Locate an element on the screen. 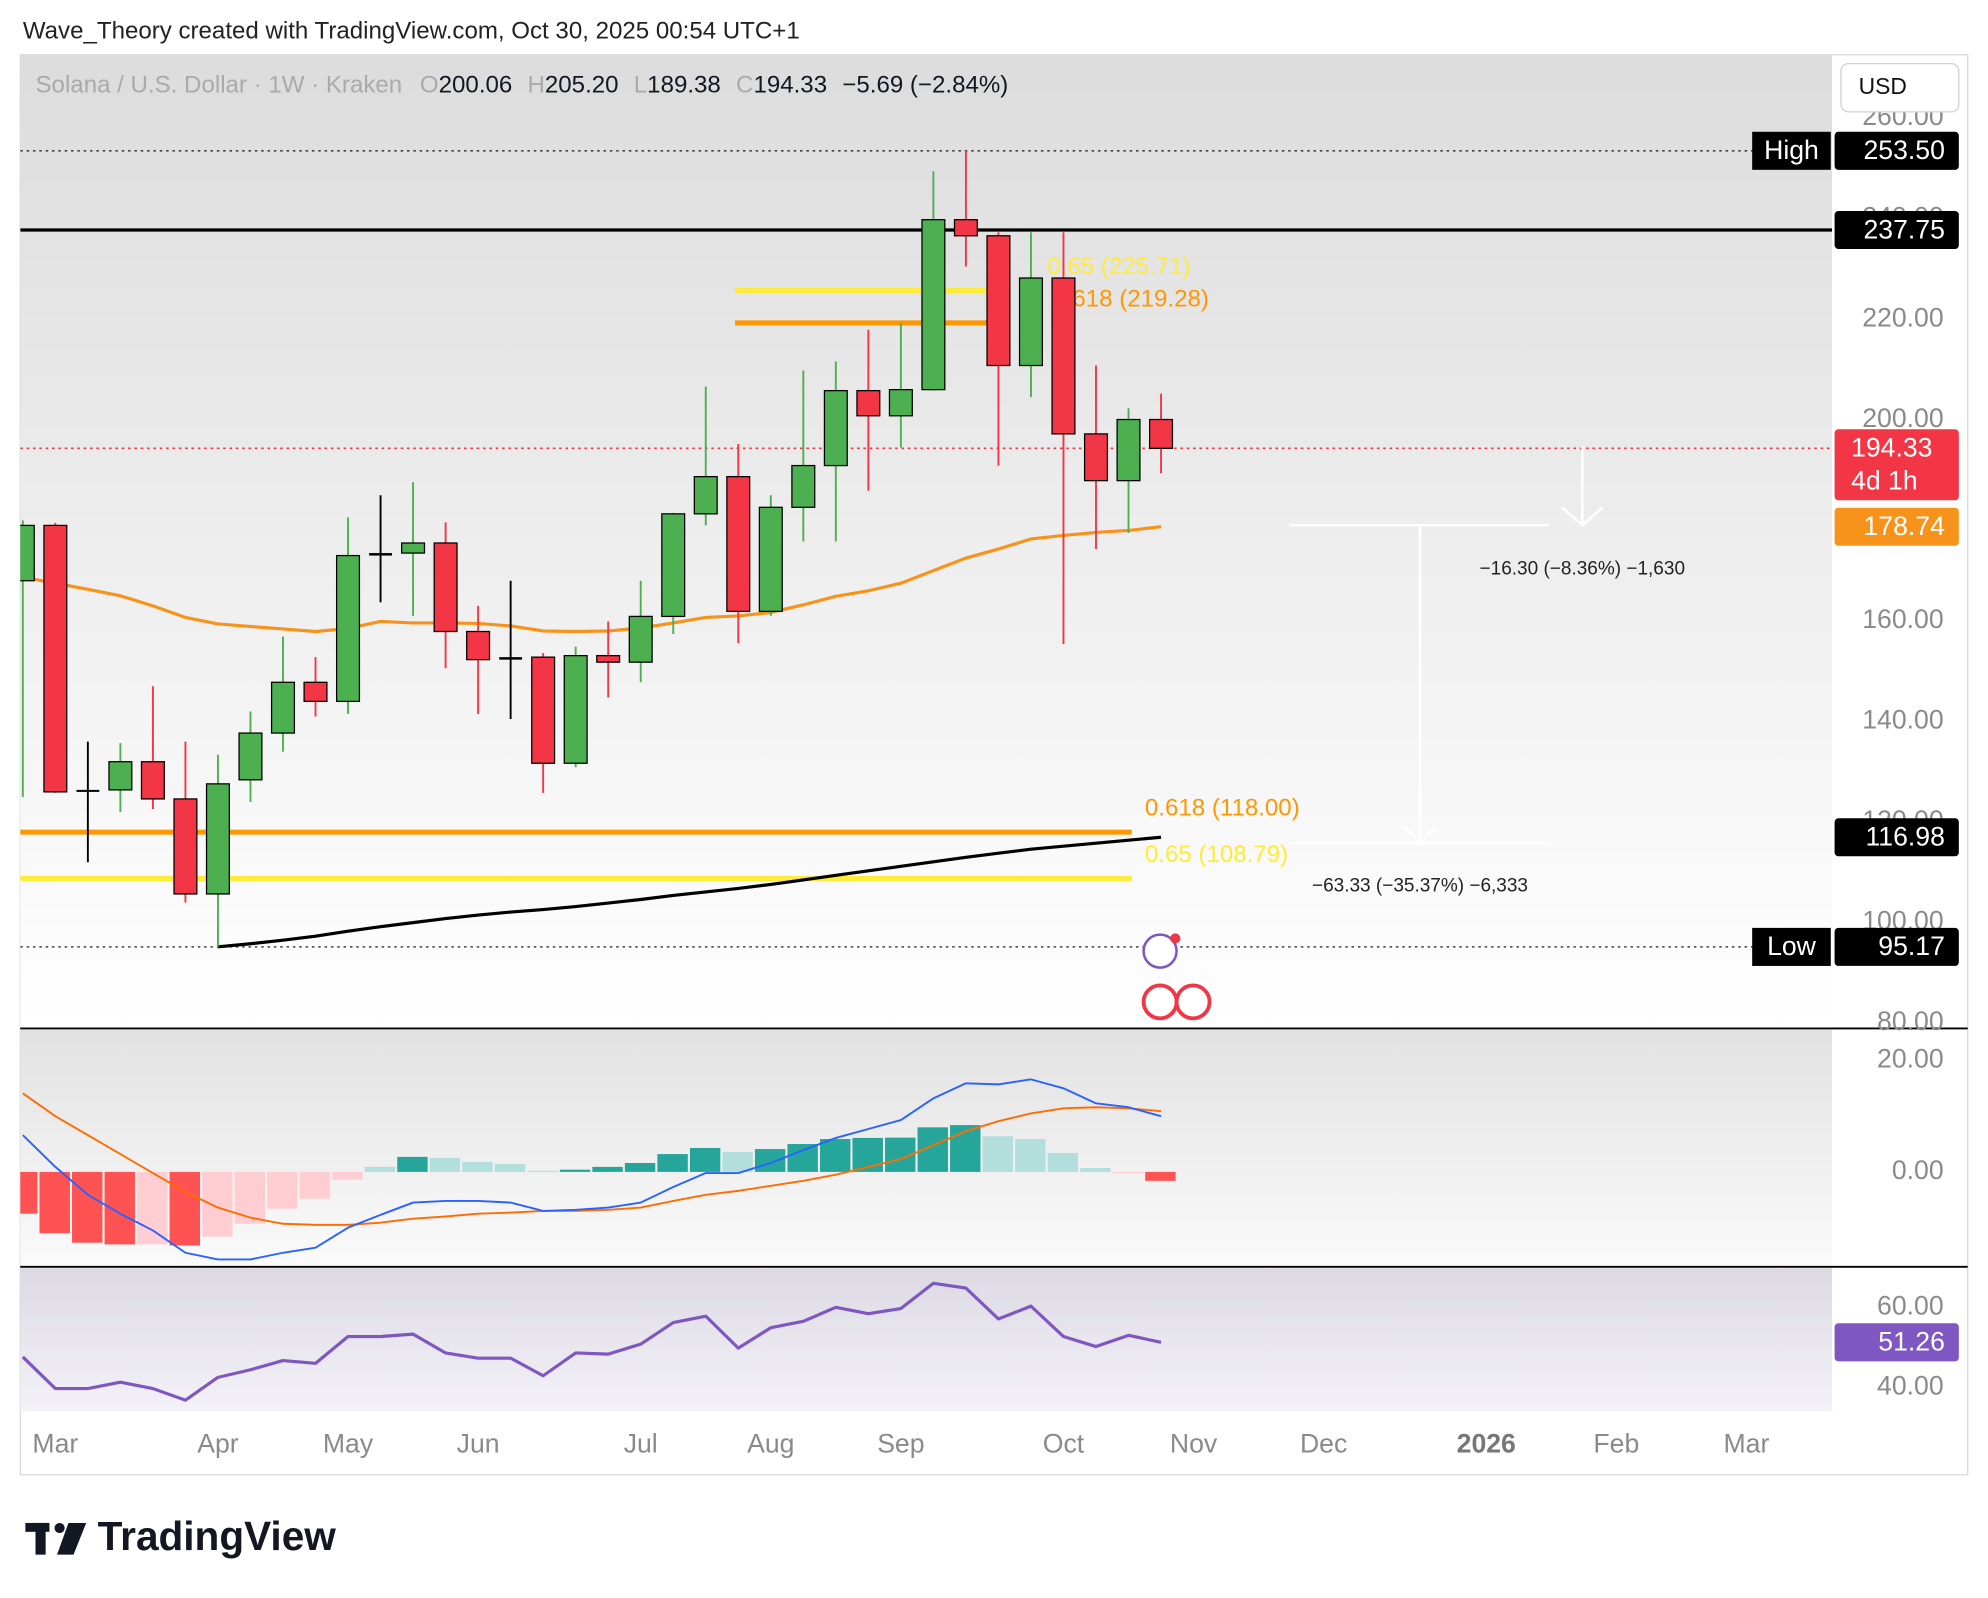  rsi-badge is located at coordinates (1896, 1342).